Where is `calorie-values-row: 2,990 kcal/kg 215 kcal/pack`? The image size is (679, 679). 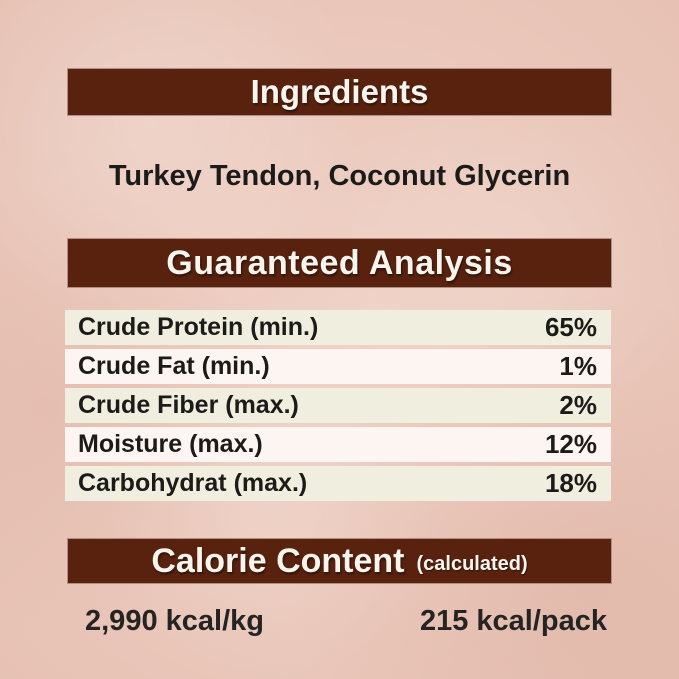
calorie-values-row: 2,990 kcal/kg 215 kcal/pack is located at coordinates (339, 621).